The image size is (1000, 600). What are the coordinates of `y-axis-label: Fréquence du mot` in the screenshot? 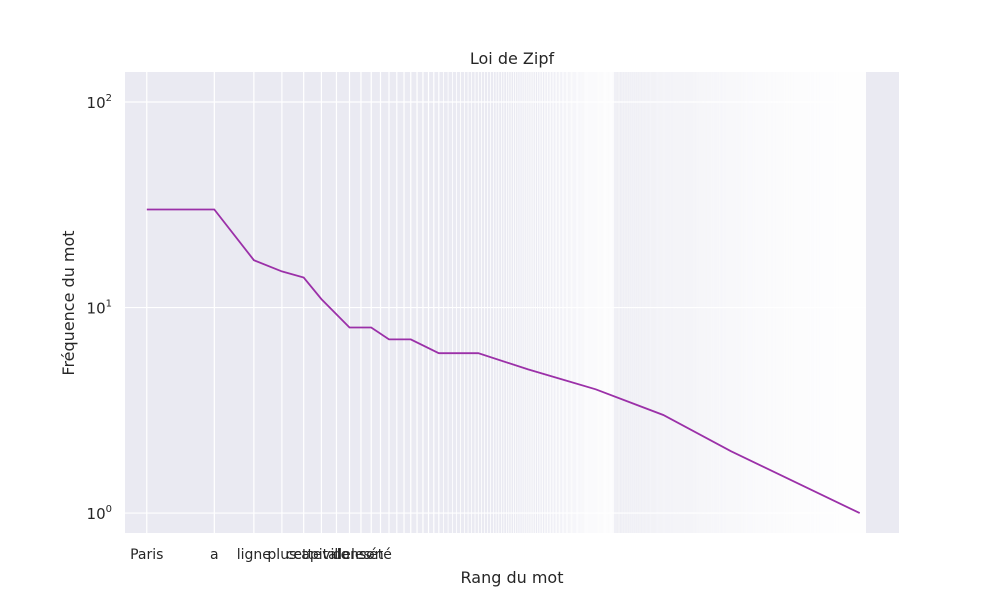 It's located at (68, 302).